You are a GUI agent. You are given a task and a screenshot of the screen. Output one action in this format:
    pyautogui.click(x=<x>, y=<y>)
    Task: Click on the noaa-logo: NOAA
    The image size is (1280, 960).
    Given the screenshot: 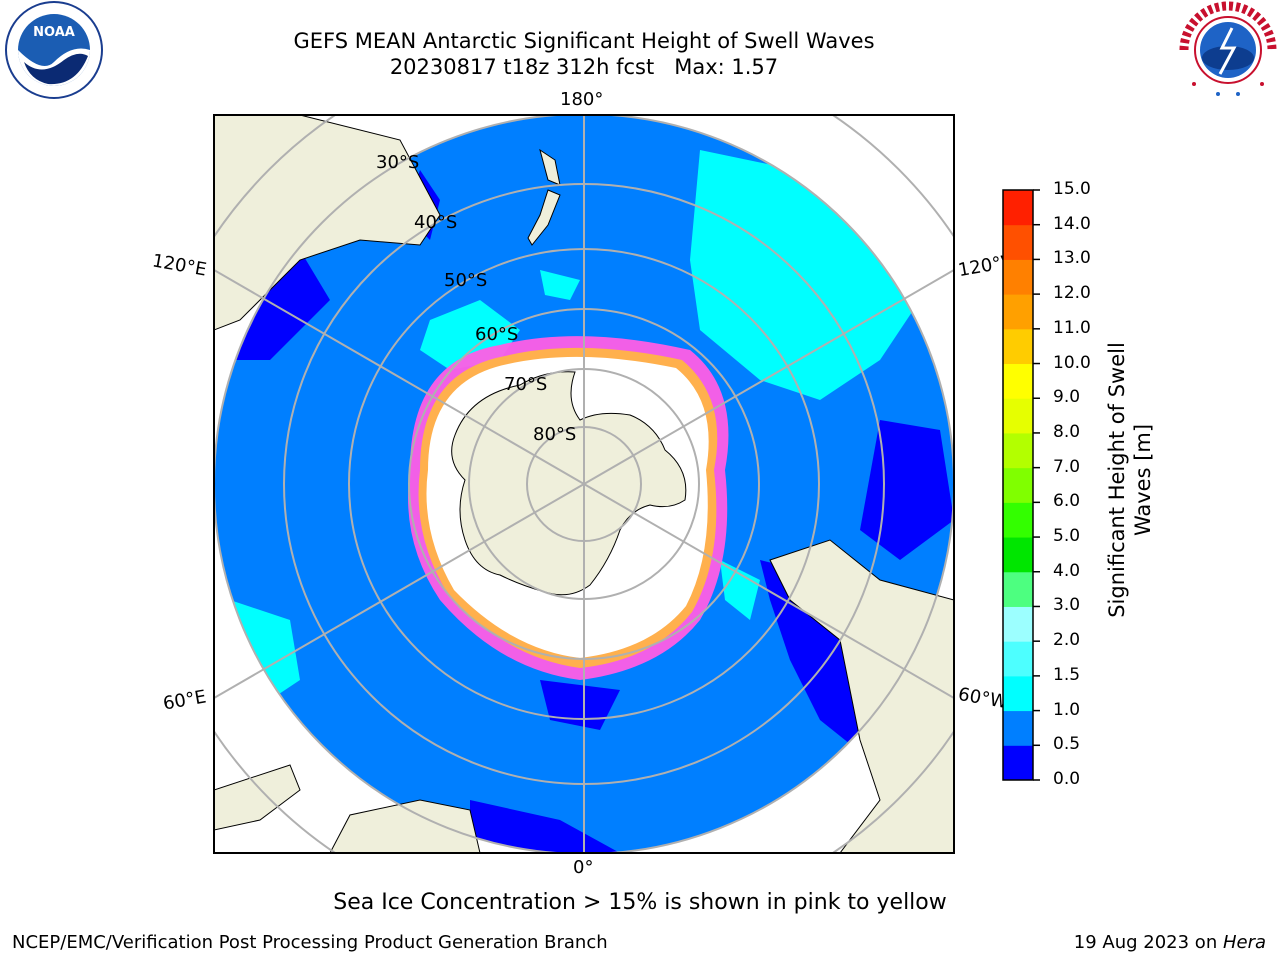 What is the action you would take?
    pyautogui.click(x=54, y=50)
    